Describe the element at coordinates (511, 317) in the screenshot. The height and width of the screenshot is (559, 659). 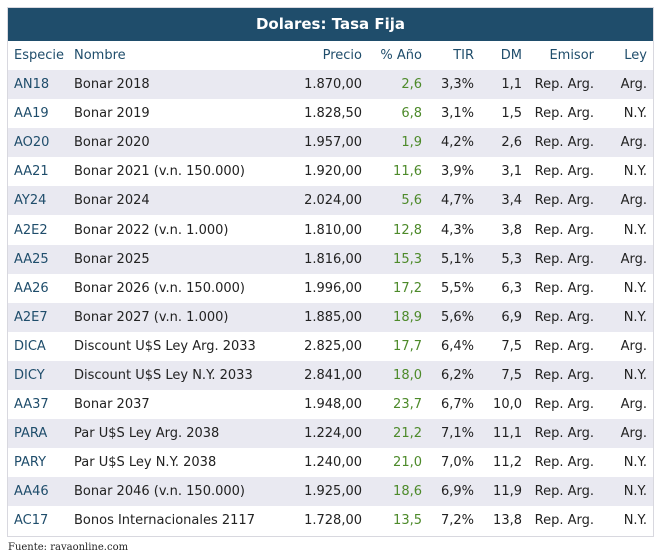
I see `table-cell: 6,9` at that location.